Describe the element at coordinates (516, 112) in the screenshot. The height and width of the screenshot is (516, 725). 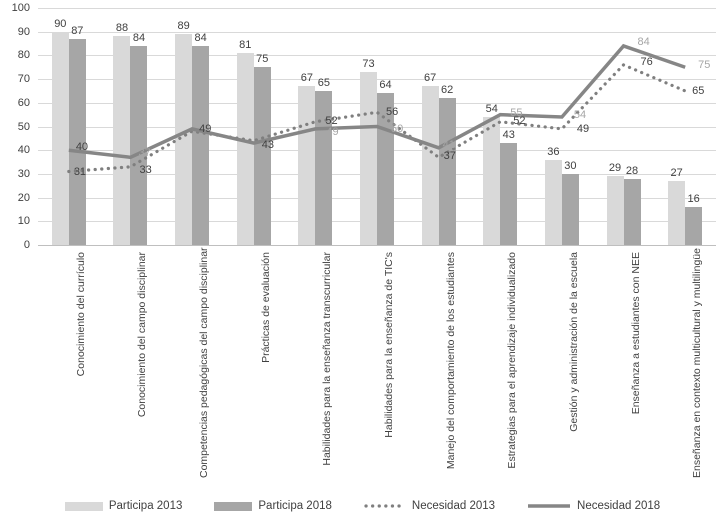
I see `line-data-label: 55` at that location.